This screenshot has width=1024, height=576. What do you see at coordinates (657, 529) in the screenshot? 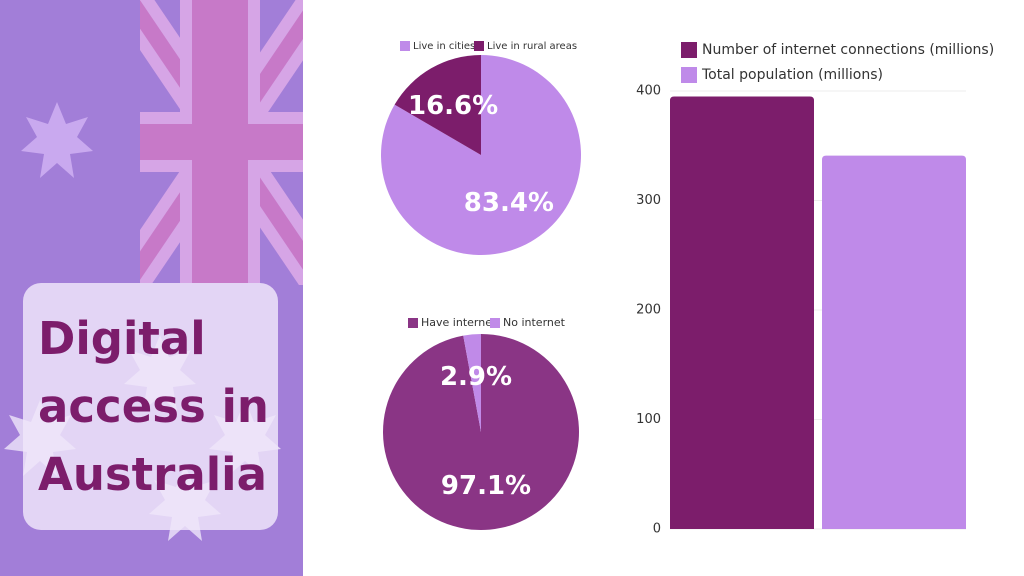
I see `y-tick-label: 0` at bounding box center [657, 529].